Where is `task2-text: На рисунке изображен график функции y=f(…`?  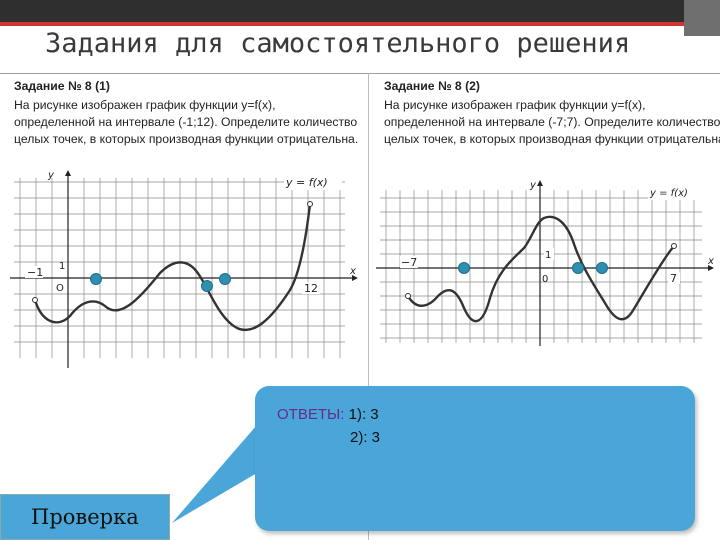
task2-text: На рисунке изображен график функции y=f(… is located at coordinates (552, 122).